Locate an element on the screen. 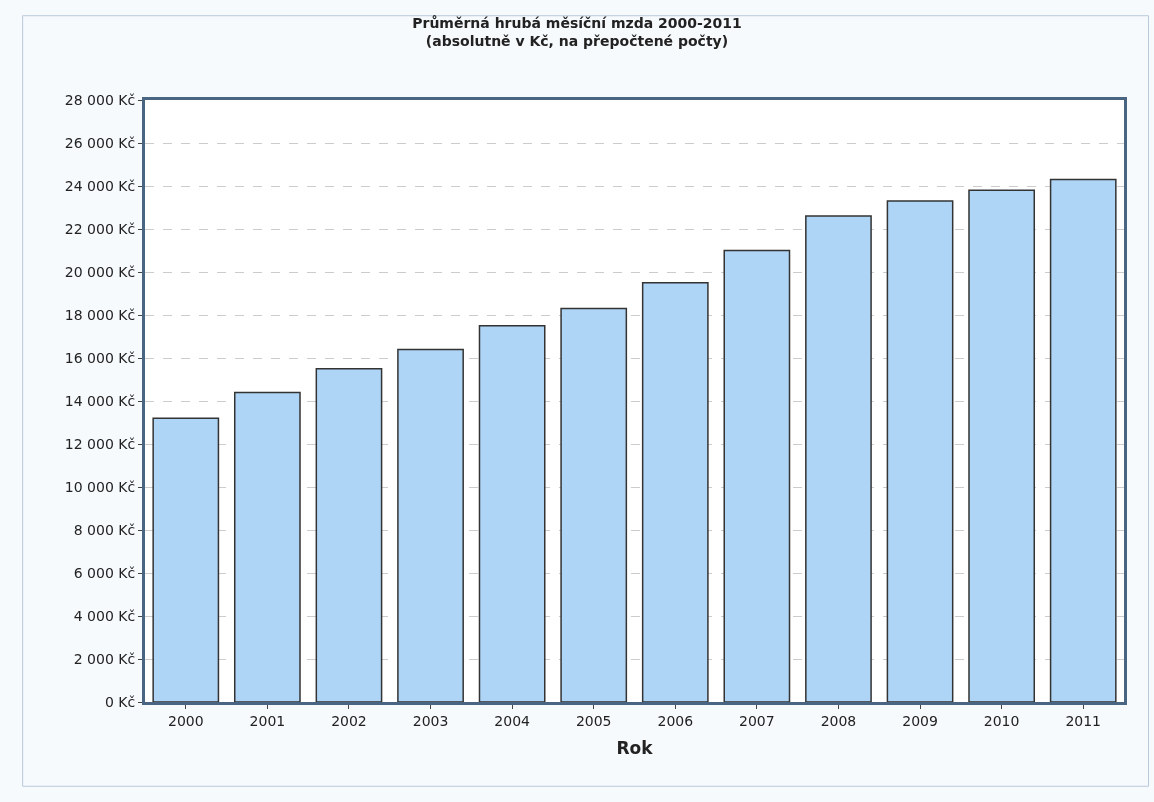 The image size is (1154, 802). y-tick-label: 26 000 Kč is located at coordinates (100, 142).